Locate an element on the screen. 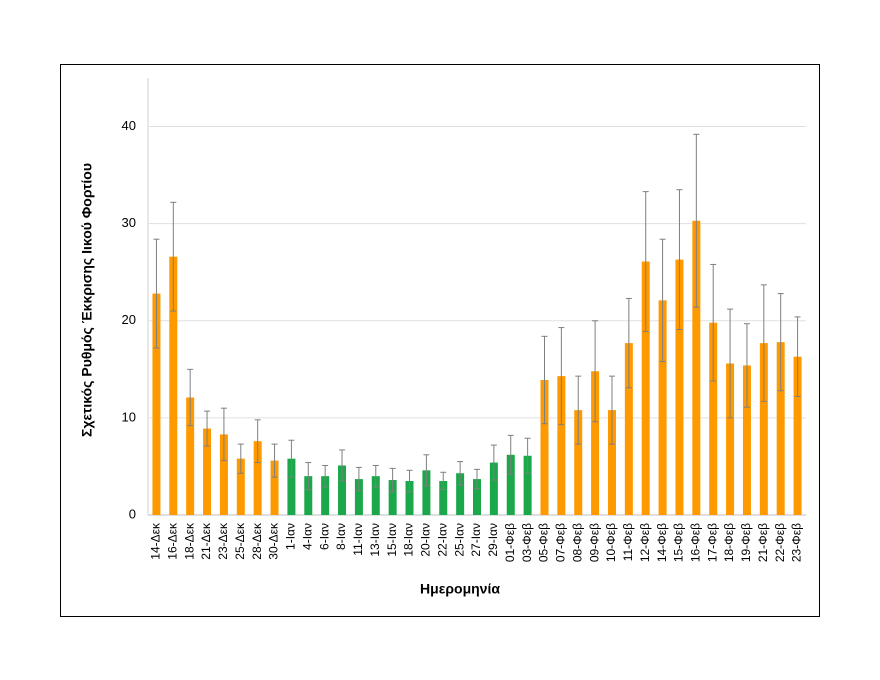 The height and width of the screenshot is (680, 880). x-tick-label: 03-Φεβ is located at coordinates (527, 542).